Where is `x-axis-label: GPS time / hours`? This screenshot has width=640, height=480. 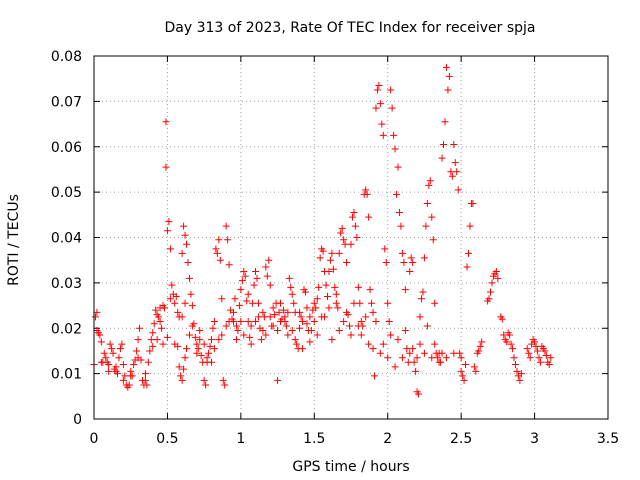 x-axis-label: GPS time / hours is located at coordinates (350, 467).